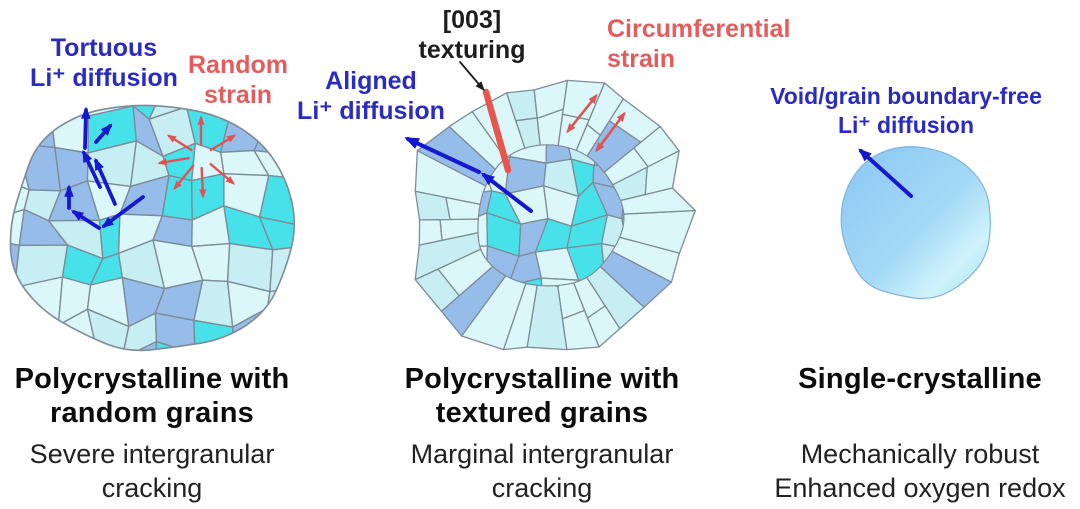 This screenshot has width=1080, height=509. Describe the element at coordinates (698, 44) in the screenshot. I see `label-circumferential-strain: Circumferential strain` at that location.